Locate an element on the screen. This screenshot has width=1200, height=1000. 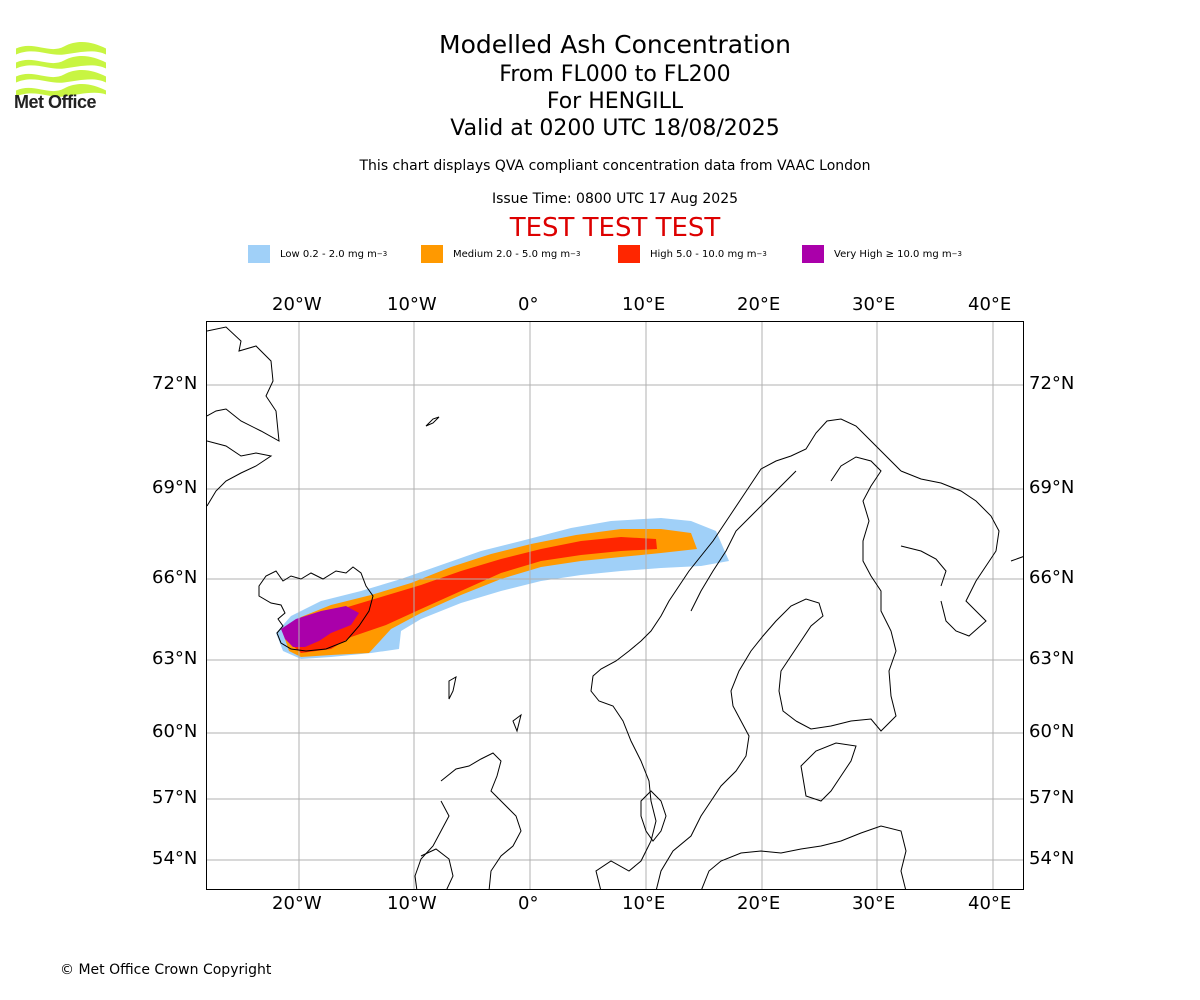
ash-plume is located at coordinates (502, 588).